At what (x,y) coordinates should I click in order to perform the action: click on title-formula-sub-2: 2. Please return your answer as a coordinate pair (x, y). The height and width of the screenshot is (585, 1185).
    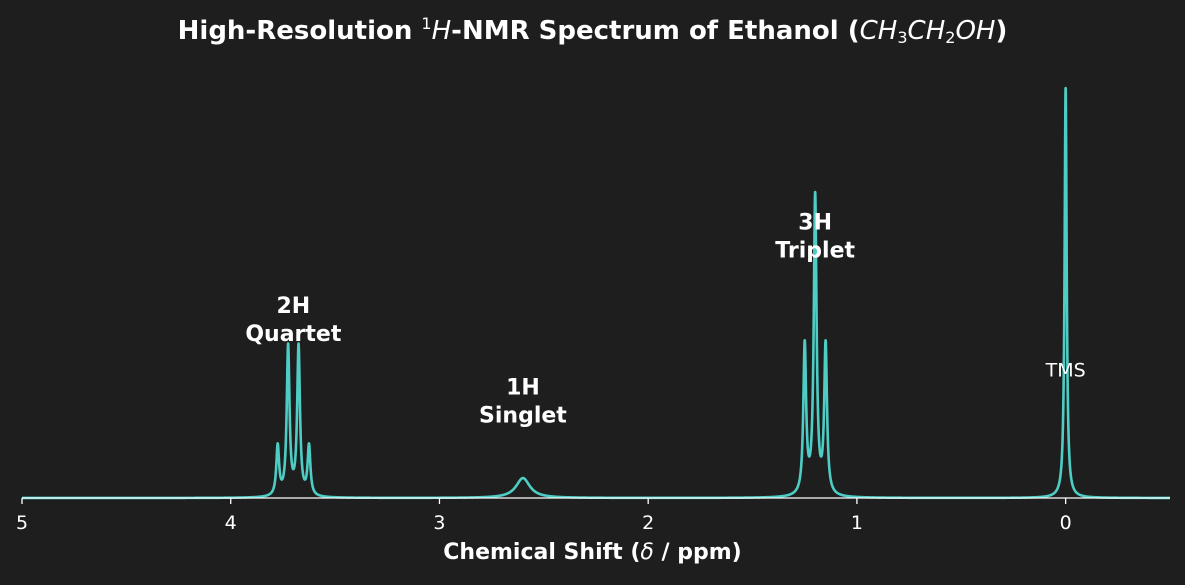
    Looking at the image, I should click on (950, 37).